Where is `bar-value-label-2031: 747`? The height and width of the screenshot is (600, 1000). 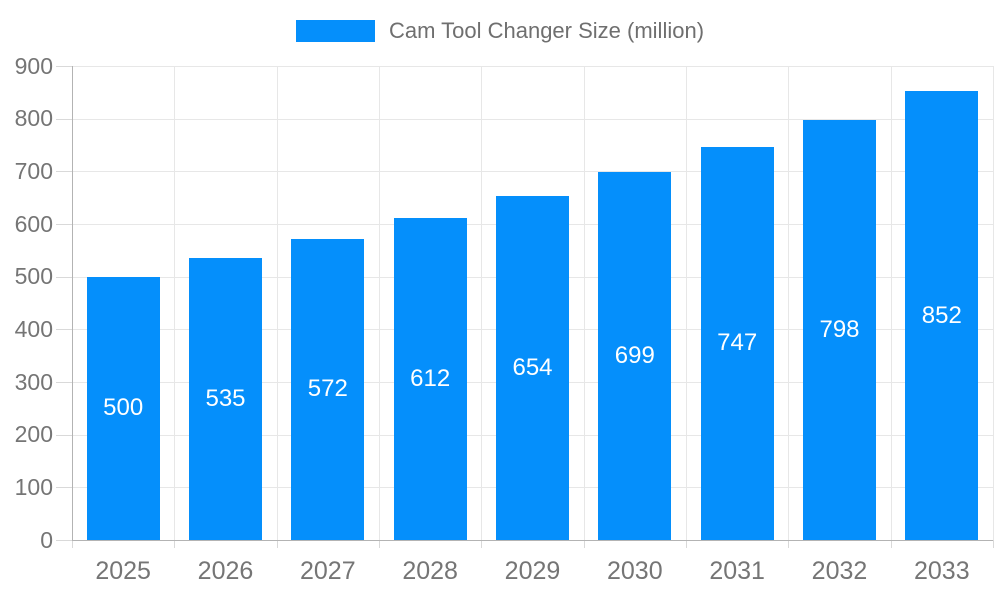
bar-value-label-2031: 747 is located at coordinates (737, 343).